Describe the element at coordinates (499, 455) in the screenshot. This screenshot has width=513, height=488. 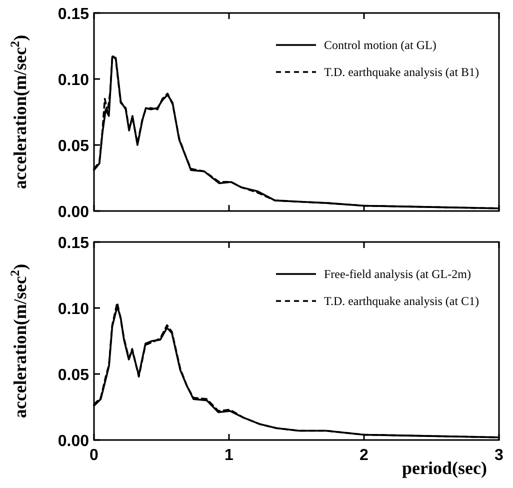
I see `x-tick-label: 3` at that location.